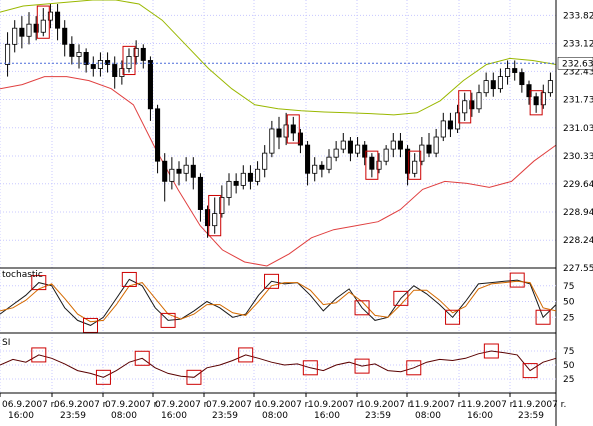 The image size is (593, 426). What do you see at coordinates (569, 303) in the screenshot?
I see `stoch-panel-tick-label: 50` at bounding box center [569, 303].